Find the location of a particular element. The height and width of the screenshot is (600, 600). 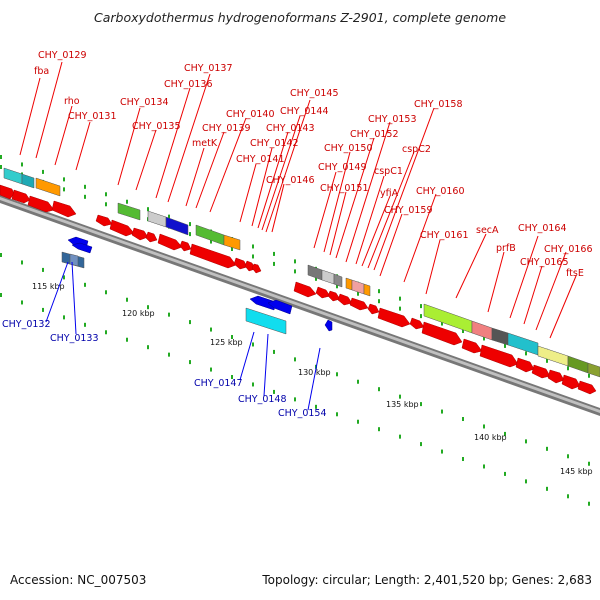

gene-label: fba is located at coordinates (41, 71).